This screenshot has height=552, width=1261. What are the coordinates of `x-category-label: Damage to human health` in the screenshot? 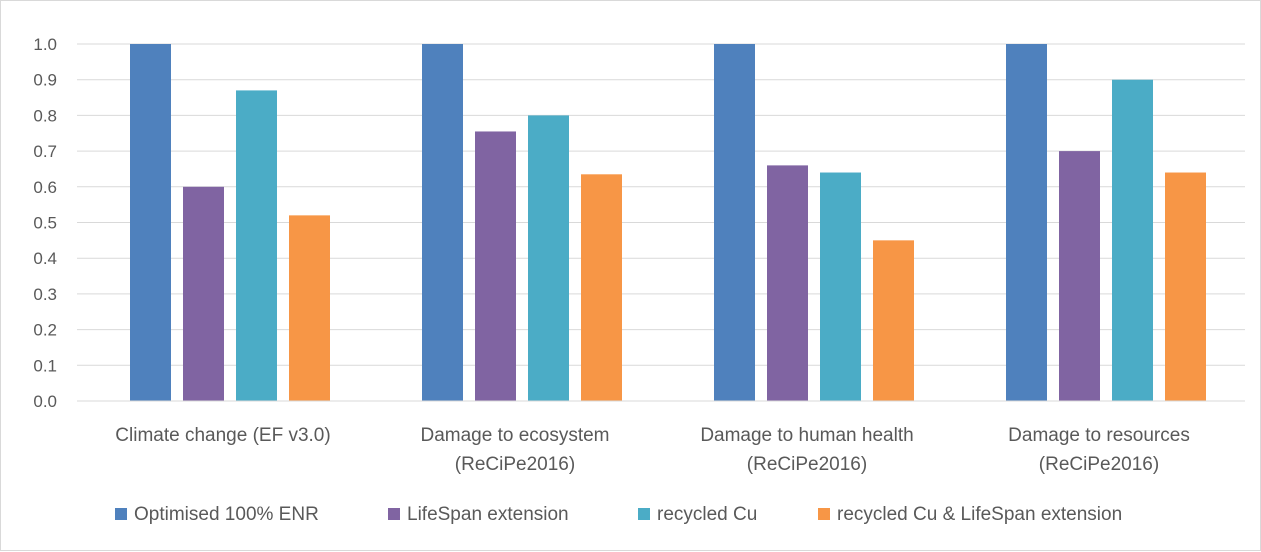 It's located at (806, 435).